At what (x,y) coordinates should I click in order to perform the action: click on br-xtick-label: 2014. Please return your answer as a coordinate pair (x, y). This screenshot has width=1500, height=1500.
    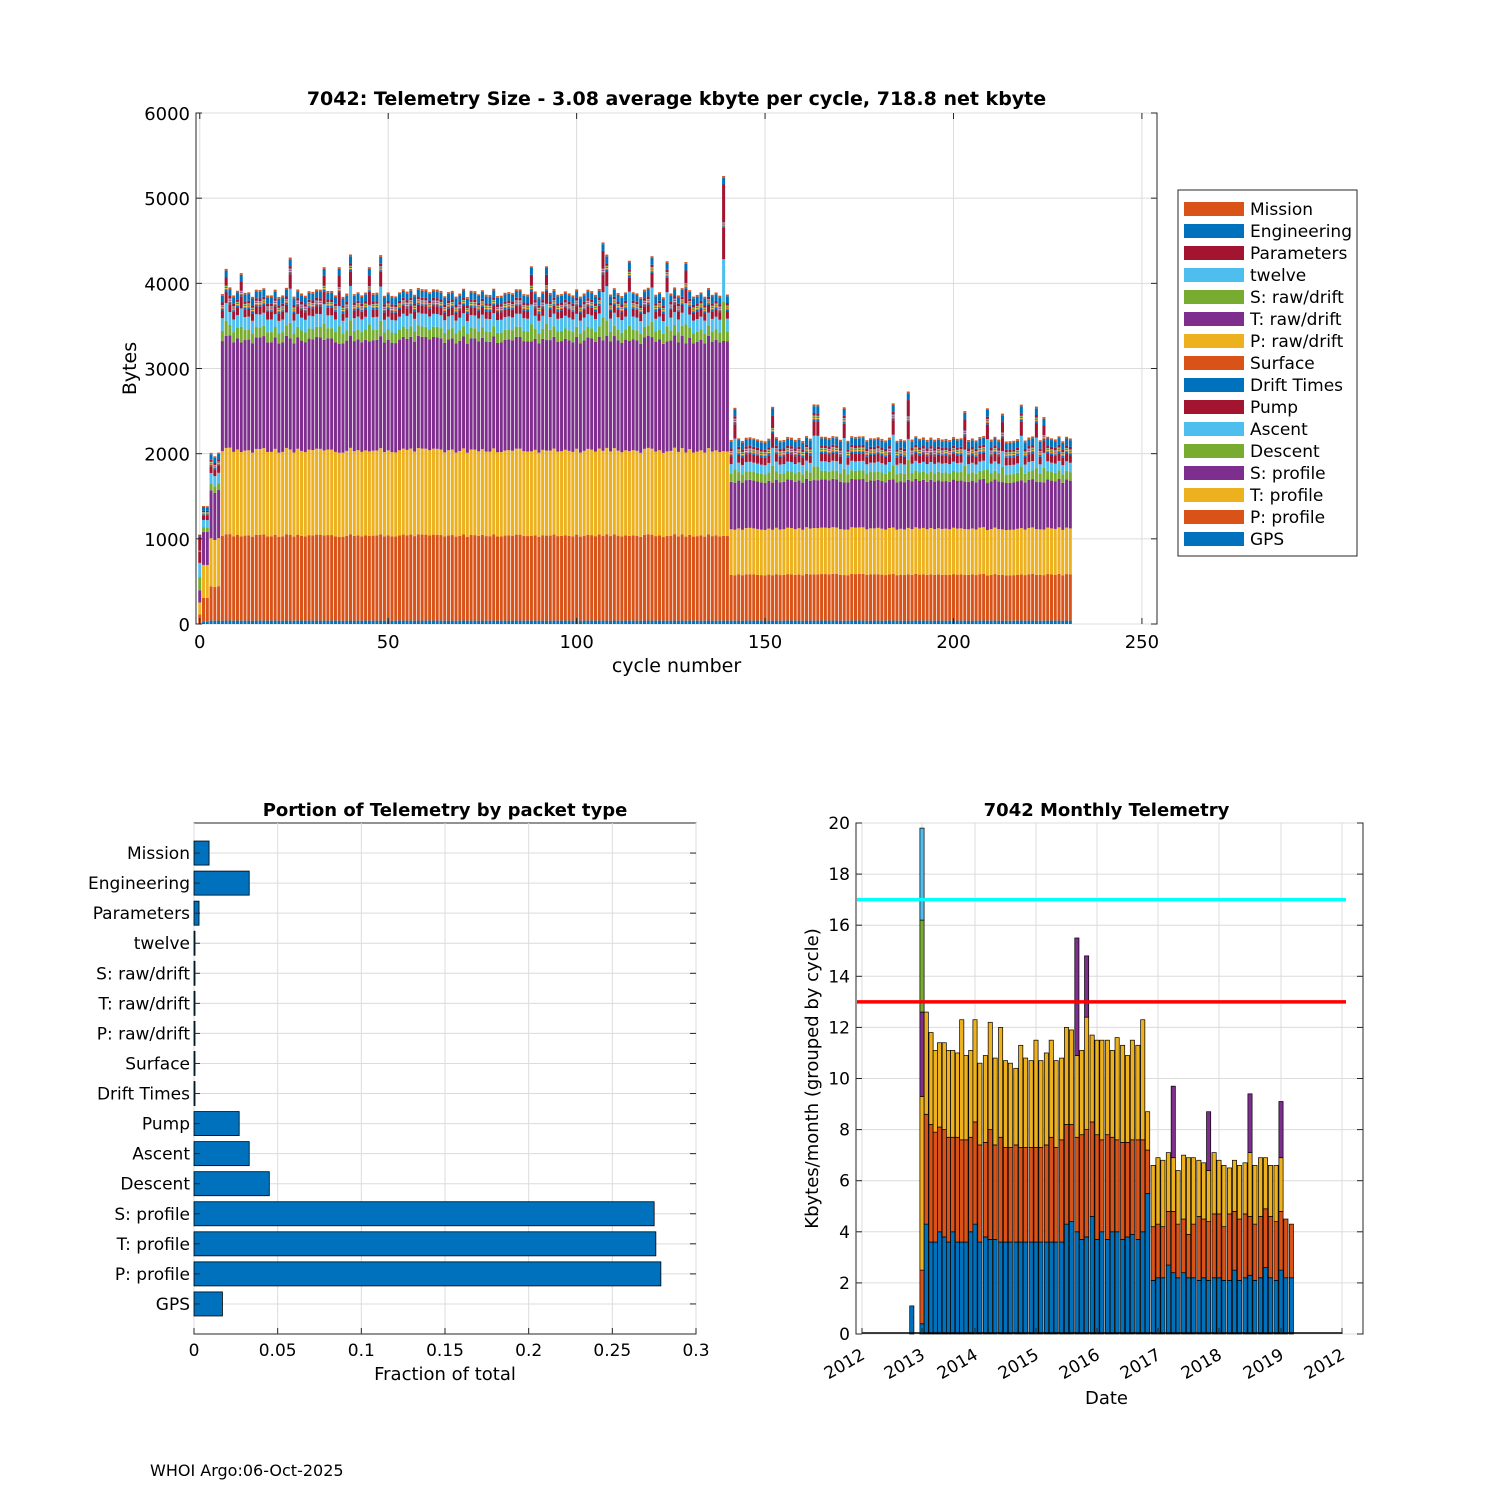
    Looking at the image, I should click on (957, 1364).